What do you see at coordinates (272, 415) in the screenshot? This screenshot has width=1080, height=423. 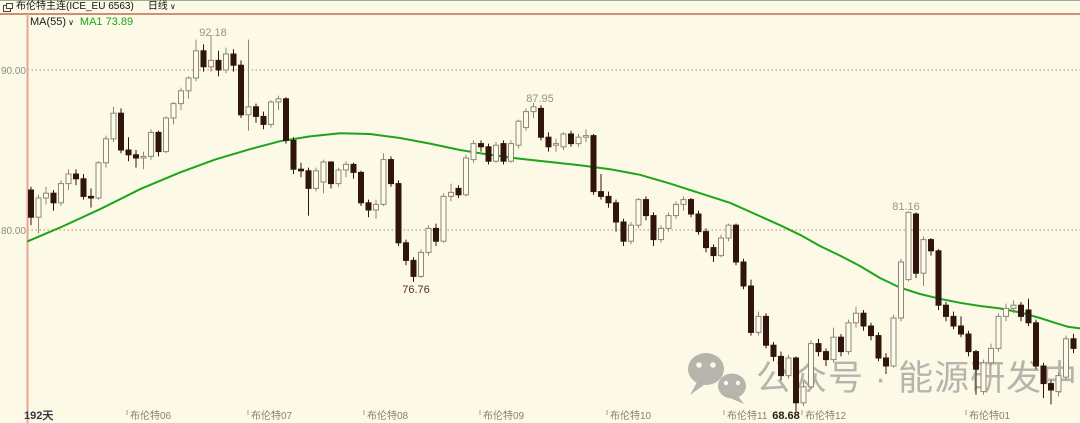 I see `x-axis-label: 布伦特07` at bounding box center [272, 415].